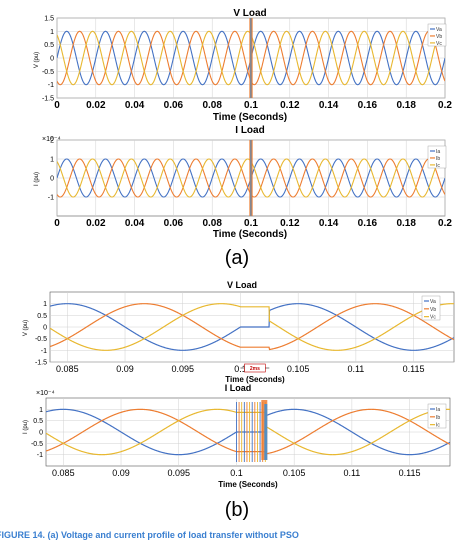 This screenshot has height=541, width=474. Describe the element at coordinates (237, 510) in the screenshot. I see `panel-label-b: (b)` at that location.